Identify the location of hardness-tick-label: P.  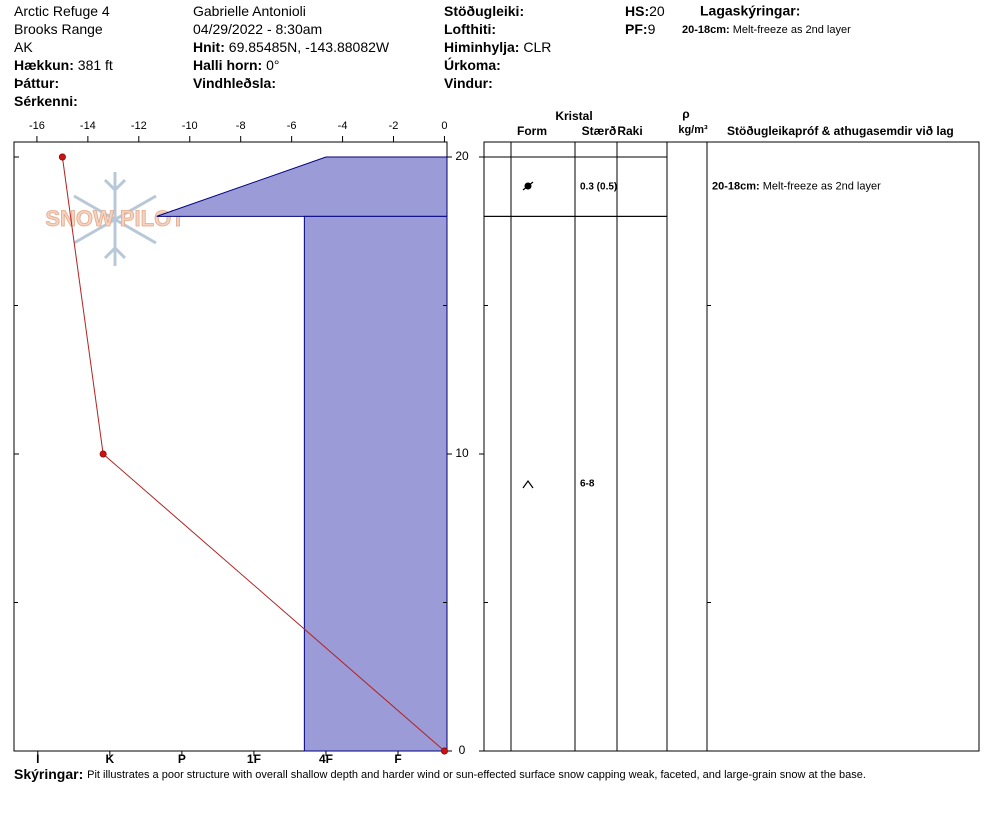
(182, 759).